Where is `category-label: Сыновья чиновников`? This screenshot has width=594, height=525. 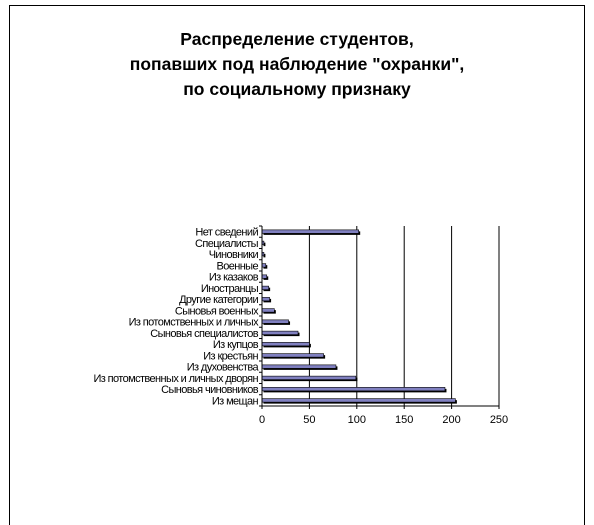
category-label: Сыновья чиновников is located at coordinates (210, 390).